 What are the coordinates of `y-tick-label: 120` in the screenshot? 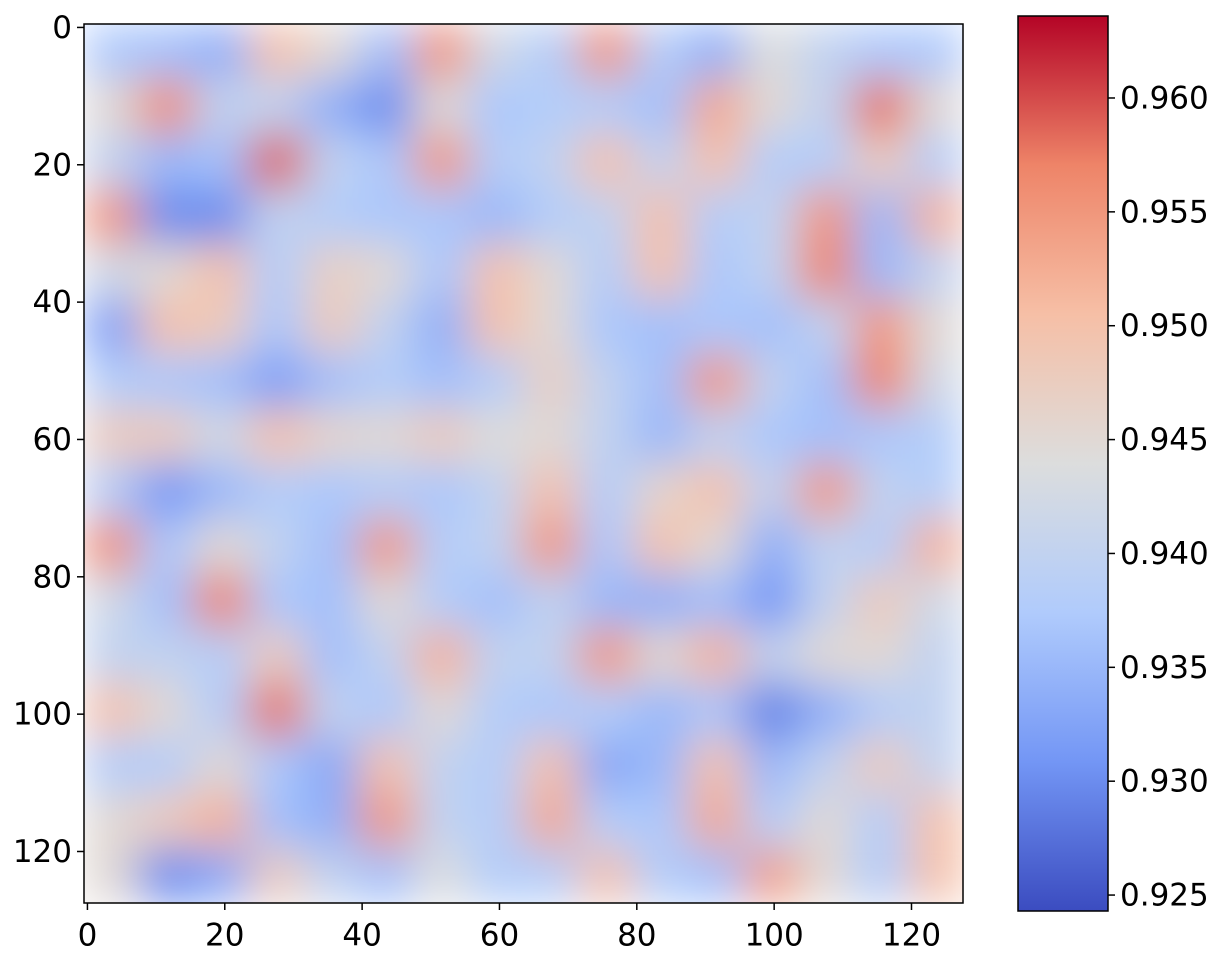 It's located at (42, 852).